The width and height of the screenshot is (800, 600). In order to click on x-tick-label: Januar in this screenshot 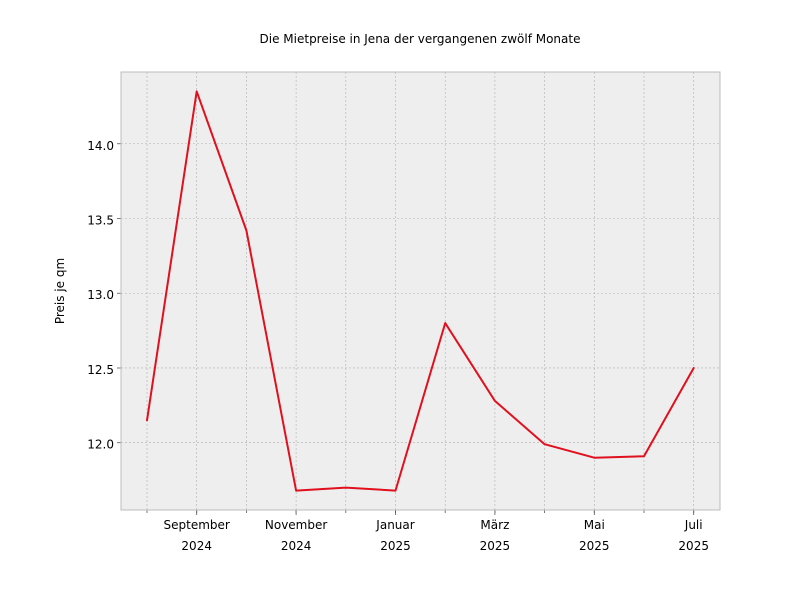, I will do `click(394, 525)`.